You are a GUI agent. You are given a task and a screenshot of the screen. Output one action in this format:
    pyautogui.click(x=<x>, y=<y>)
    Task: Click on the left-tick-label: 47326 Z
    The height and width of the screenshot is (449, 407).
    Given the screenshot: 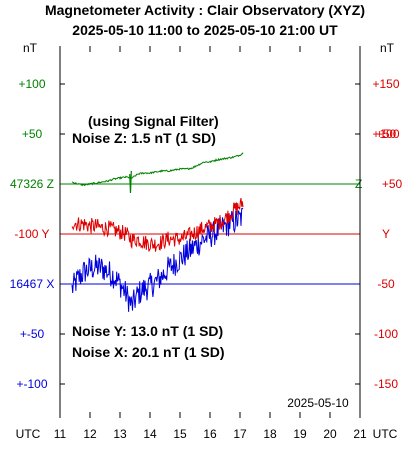 What is the action you would take?
    pyautogui.click(x=32, y=184)
    